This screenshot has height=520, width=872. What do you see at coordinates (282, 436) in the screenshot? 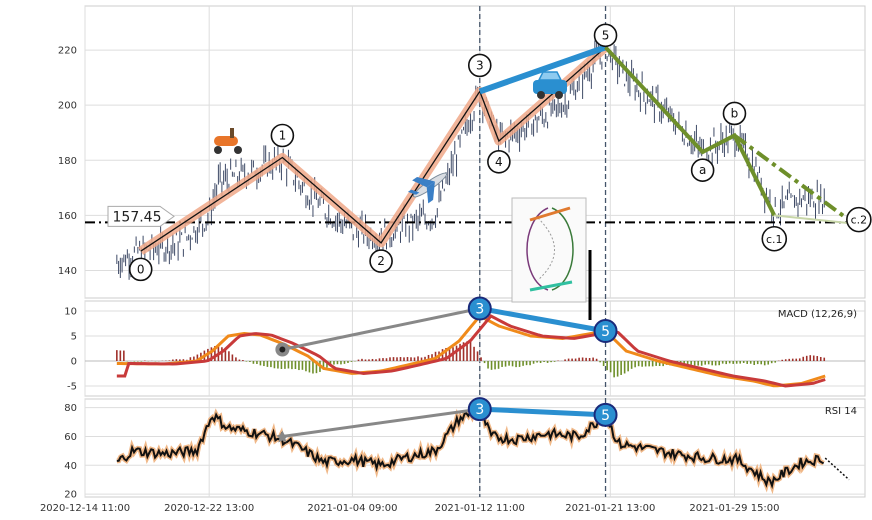
I see `rsi-divergence-star` at bounding box center [282, 436].